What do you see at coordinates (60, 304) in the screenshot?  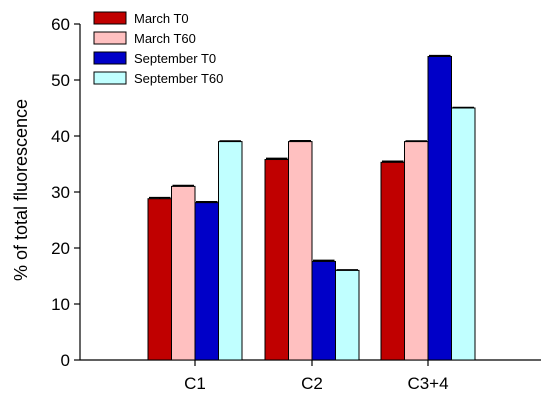 I see `y-tick-label: 10` at bounding box center [60, 304].